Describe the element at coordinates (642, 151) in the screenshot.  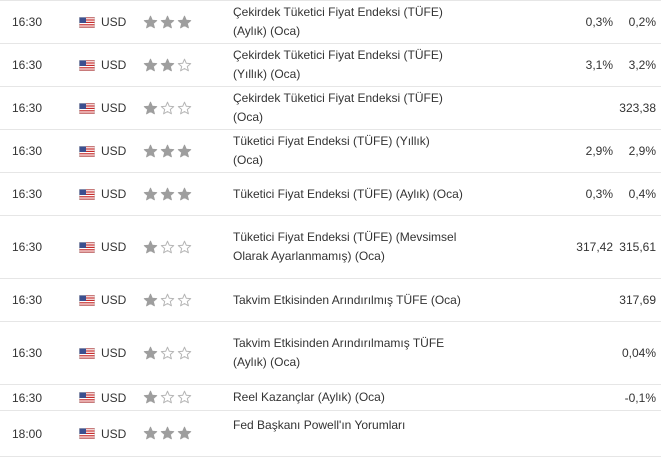
I see `previous-value: 2,9%` at that location.